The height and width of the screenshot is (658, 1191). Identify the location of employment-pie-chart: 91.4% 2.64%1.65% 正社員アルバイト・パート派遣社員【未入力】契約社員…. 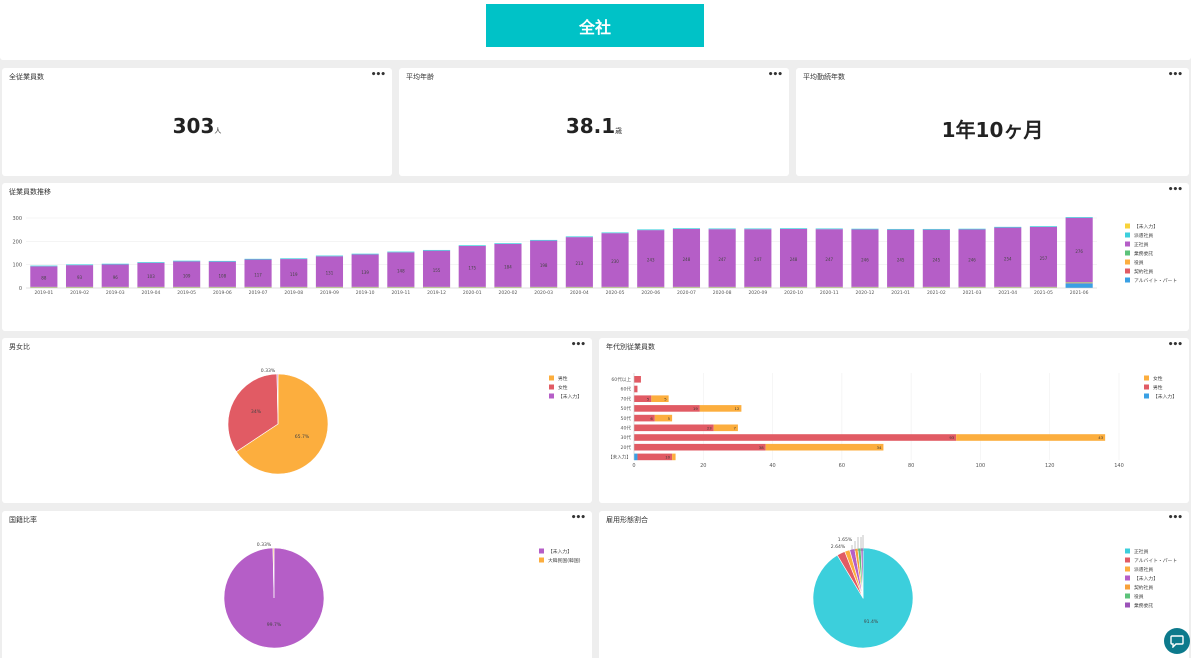
(994, 592).